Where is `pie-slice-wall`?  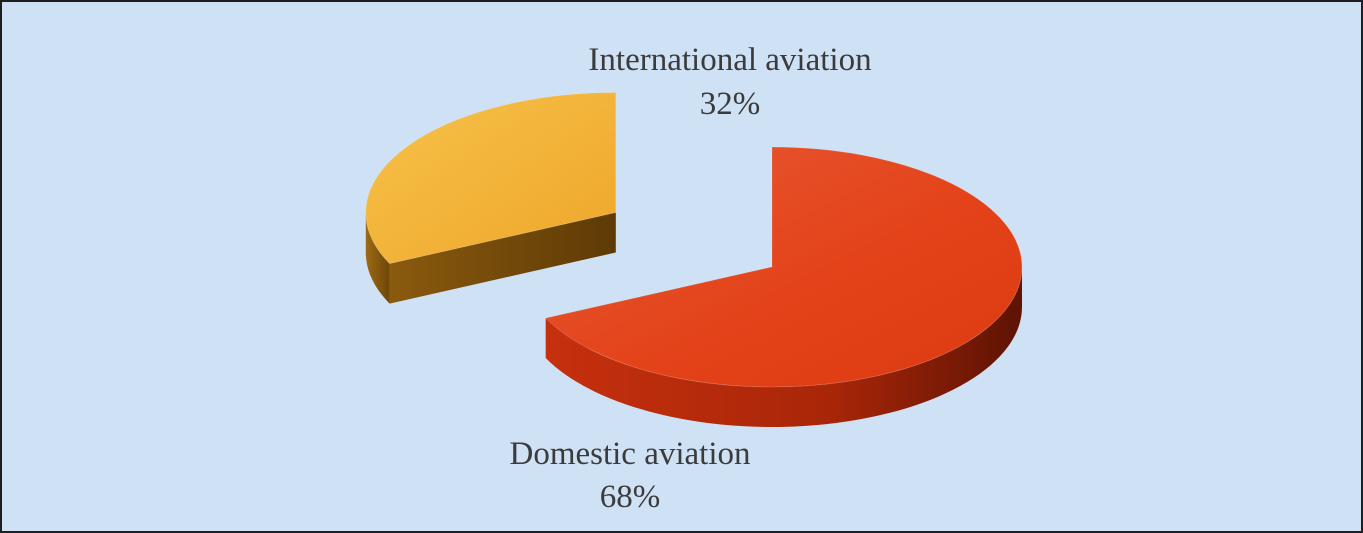 pie-slice-wall is located at coordinates (502, 258).